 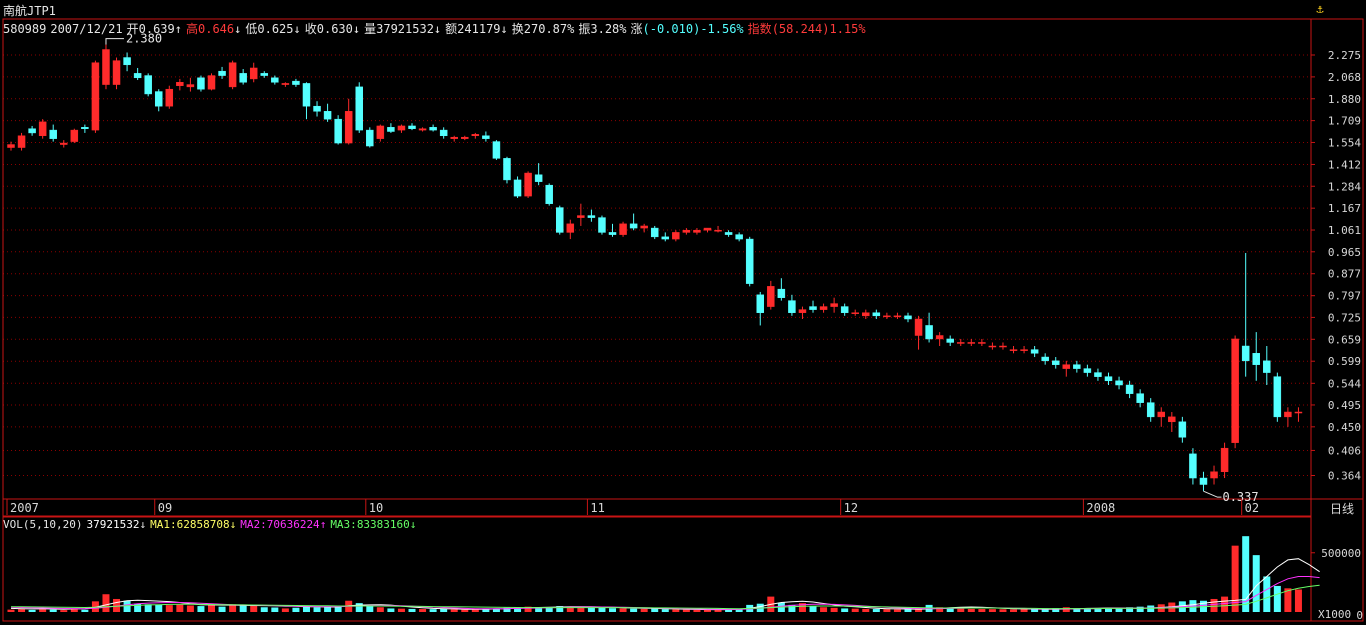 What do you see at coordinates (143, 524) in the screenshot?
I see `volume-current-arrow: ↓` at bounding box center [143, 524].